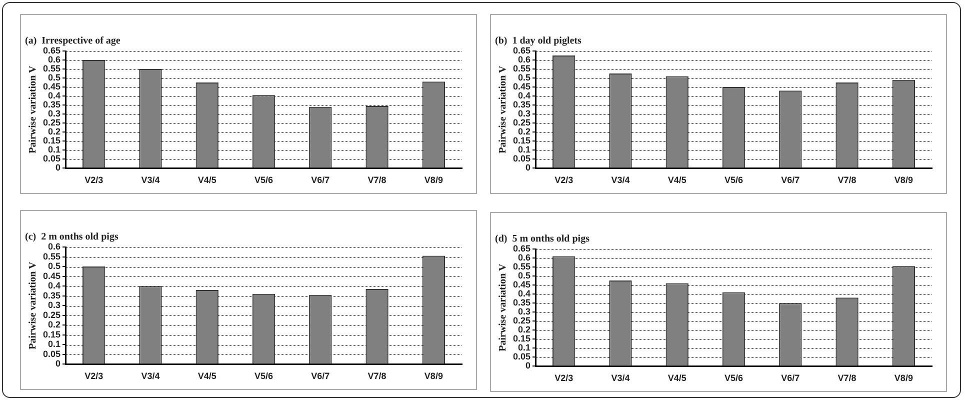 This screenshot has height=402, width=965. I want to click on chart-title: (a) Irrespective of age, so click(73, 41).